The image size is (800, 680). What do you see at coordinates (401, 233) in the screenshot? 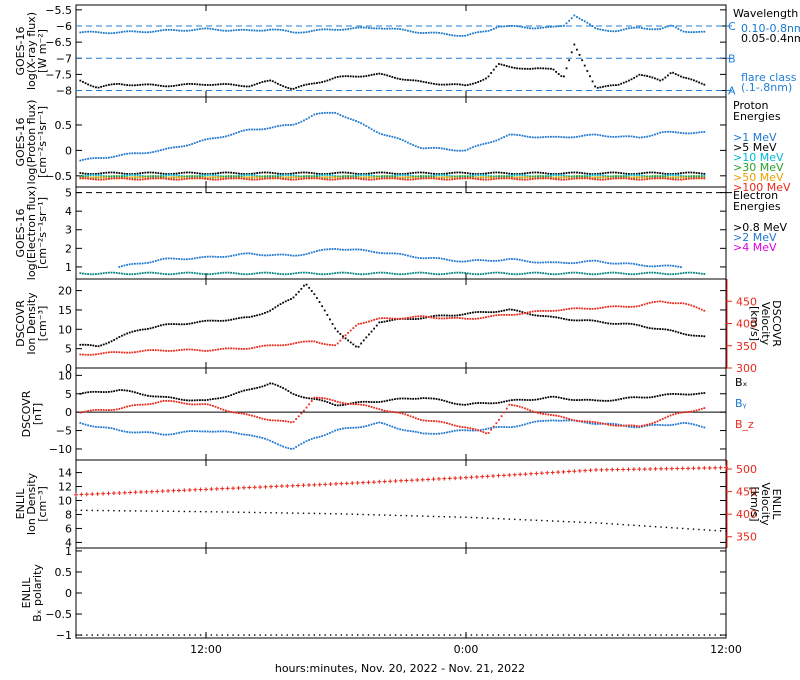
I see `electron-frame` at bounding box center [401, 233].